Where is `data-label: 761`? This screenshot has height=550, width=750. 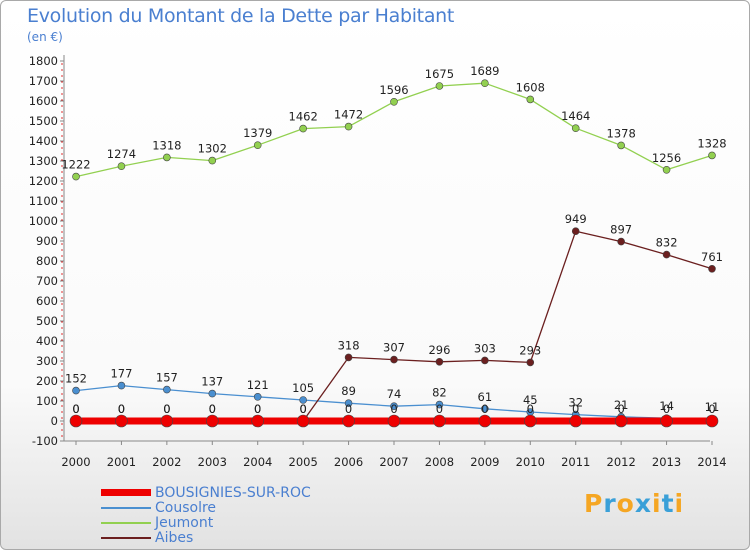
data-label: 761 is located at coordinates (712, 257).